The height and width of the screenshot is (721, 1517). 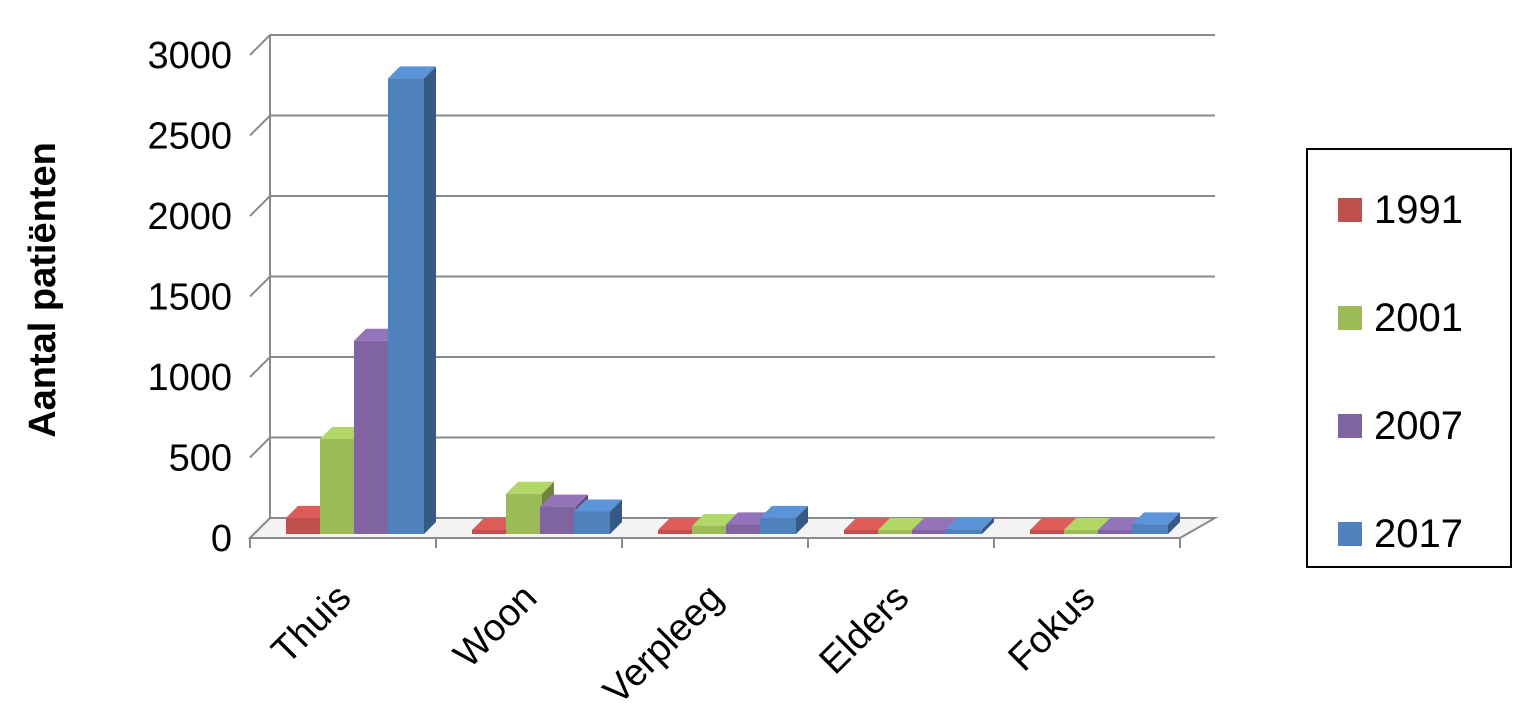 I want to click on legend: 1991 2001 2007 2017, so click(x=1409, y=358).